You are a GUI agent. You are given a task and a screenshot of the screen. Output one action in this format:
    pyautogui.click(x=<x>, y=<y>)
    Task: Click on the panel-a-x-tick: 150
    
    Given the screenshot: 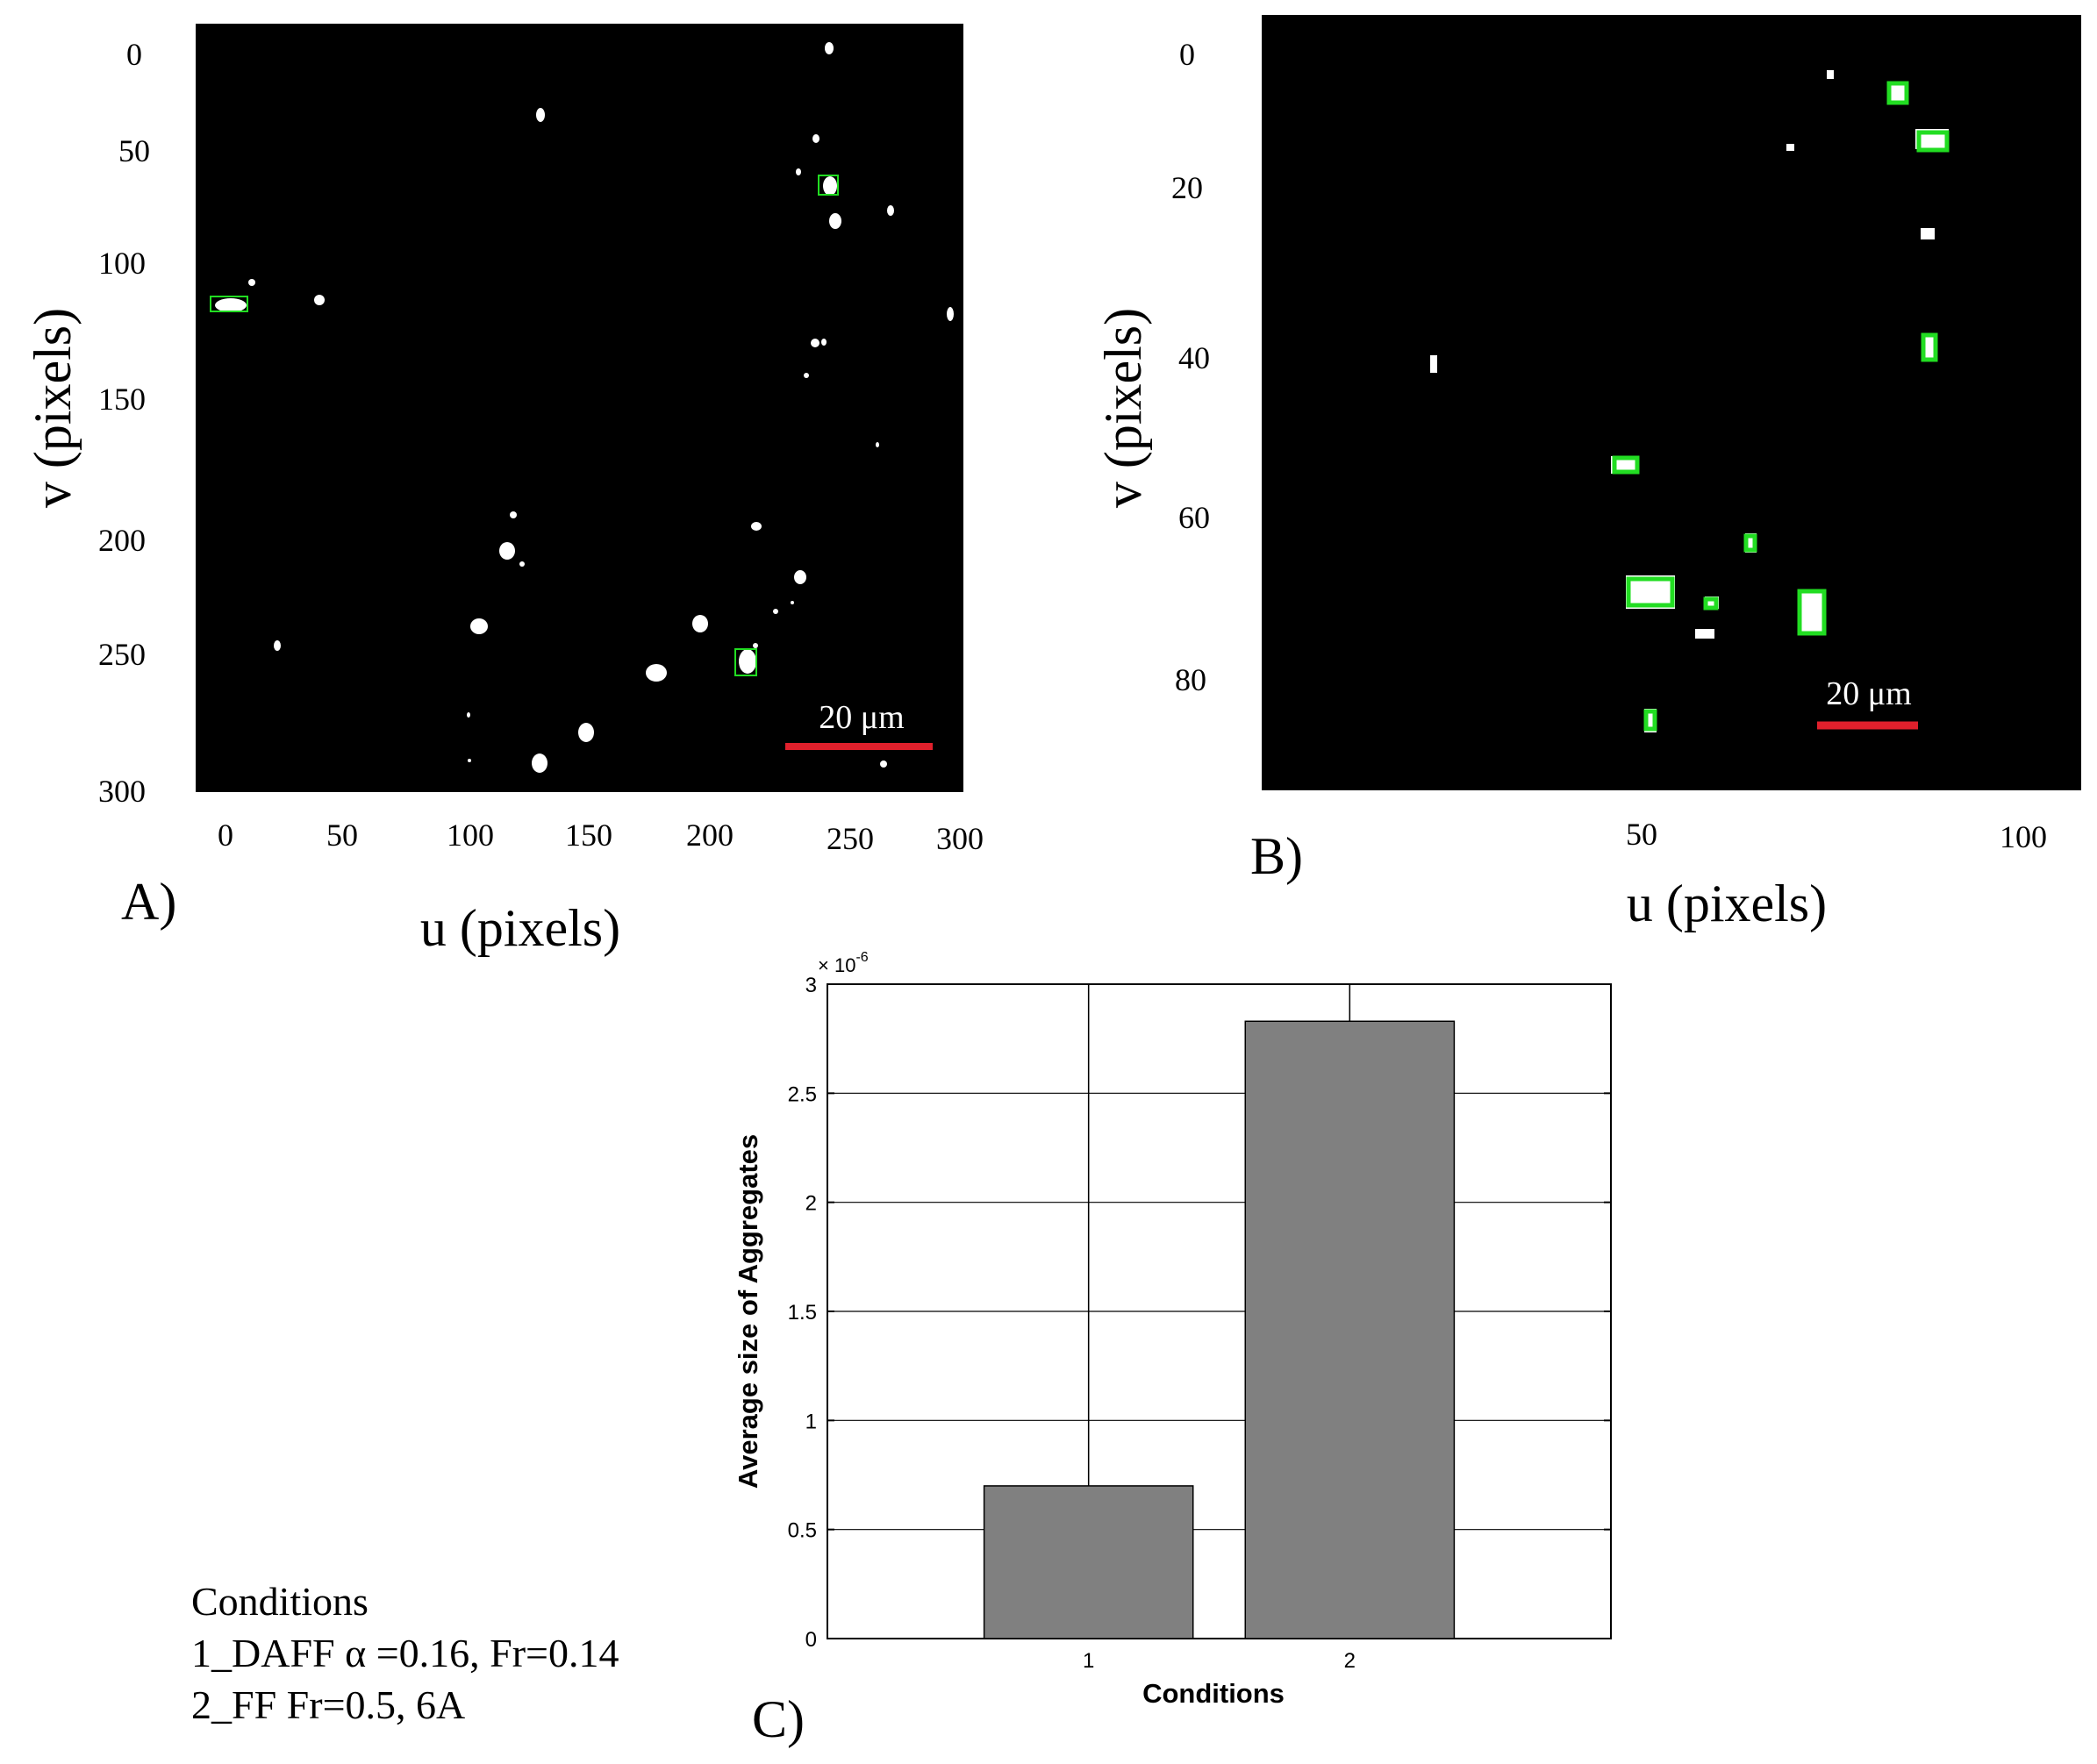 What is the action you would take?
    pyautogui.click(x=588, y=835)
    